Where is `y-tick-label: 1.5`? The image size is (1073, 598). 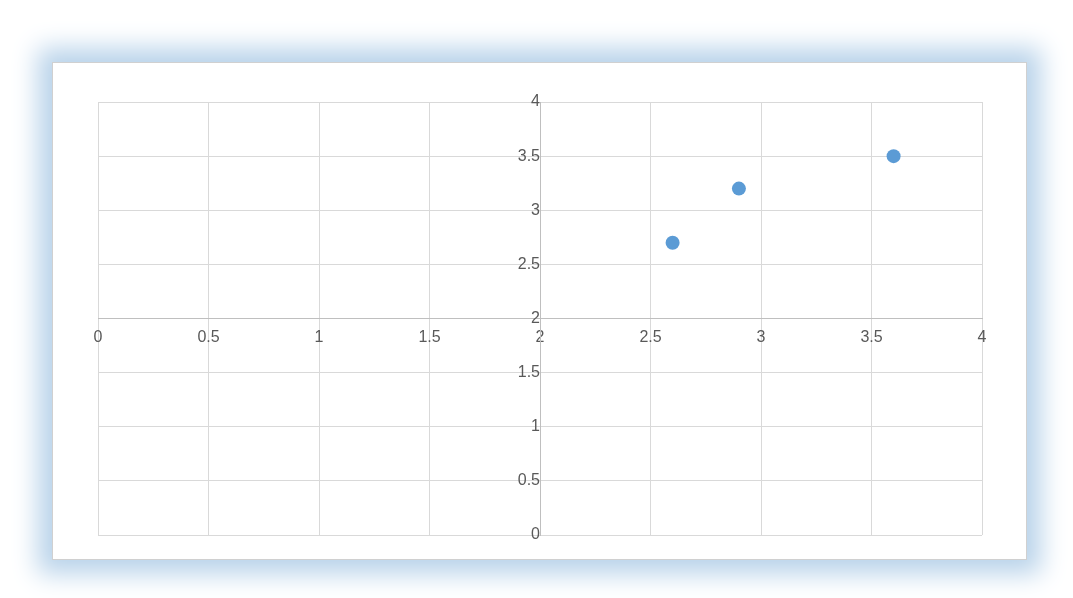 y-tick-label: 1.5 is located at coordinates (529, 372).